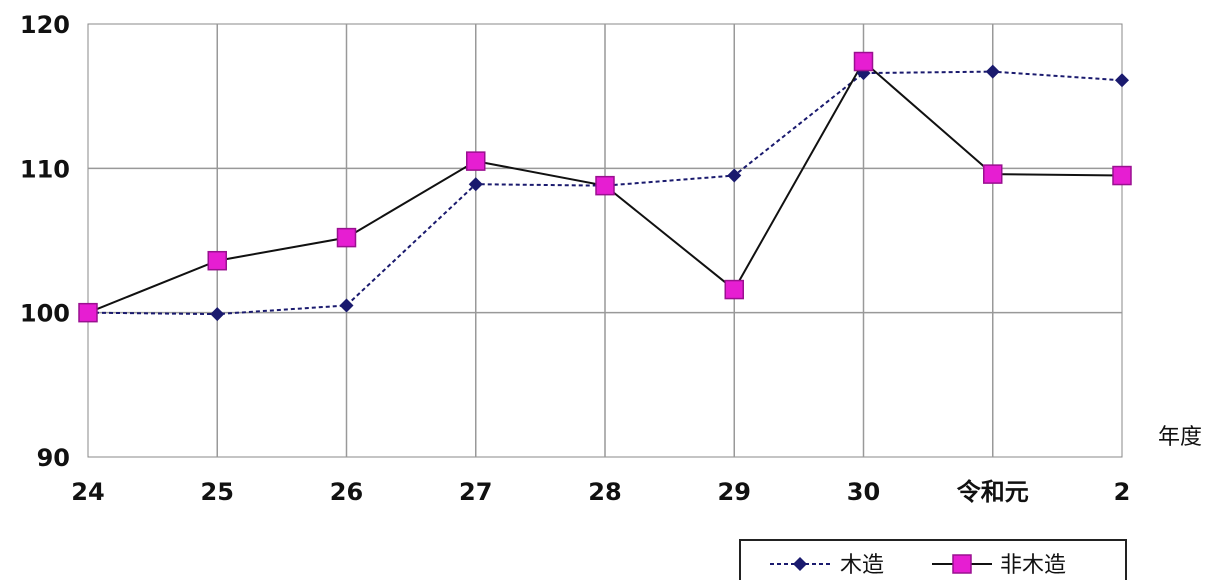 The width and height of the screenshot is (1215, 580). What do you see at coordinates (604, 492) in the screenshot?
I see `x-tick-label: 28` at bounding box center [604, 492].